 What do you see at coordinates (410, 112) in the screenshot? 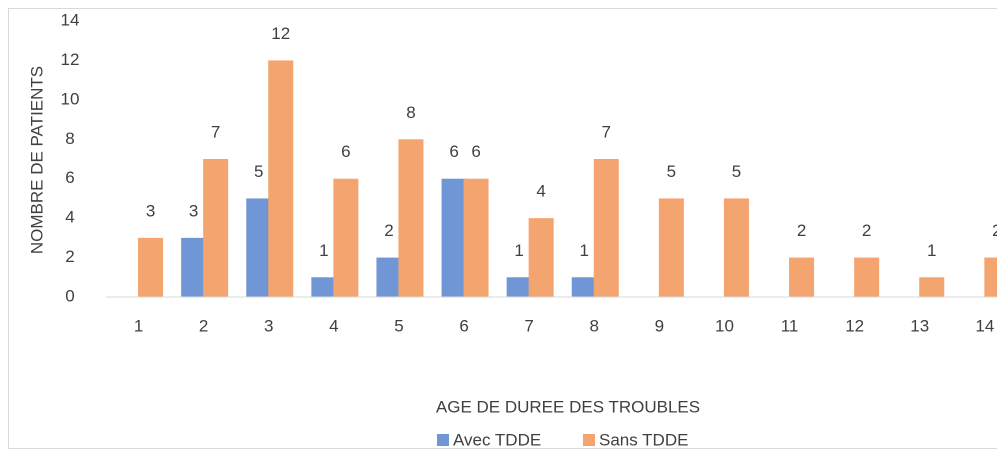
I see `value-label: 8` at bounding box center [410, 112].